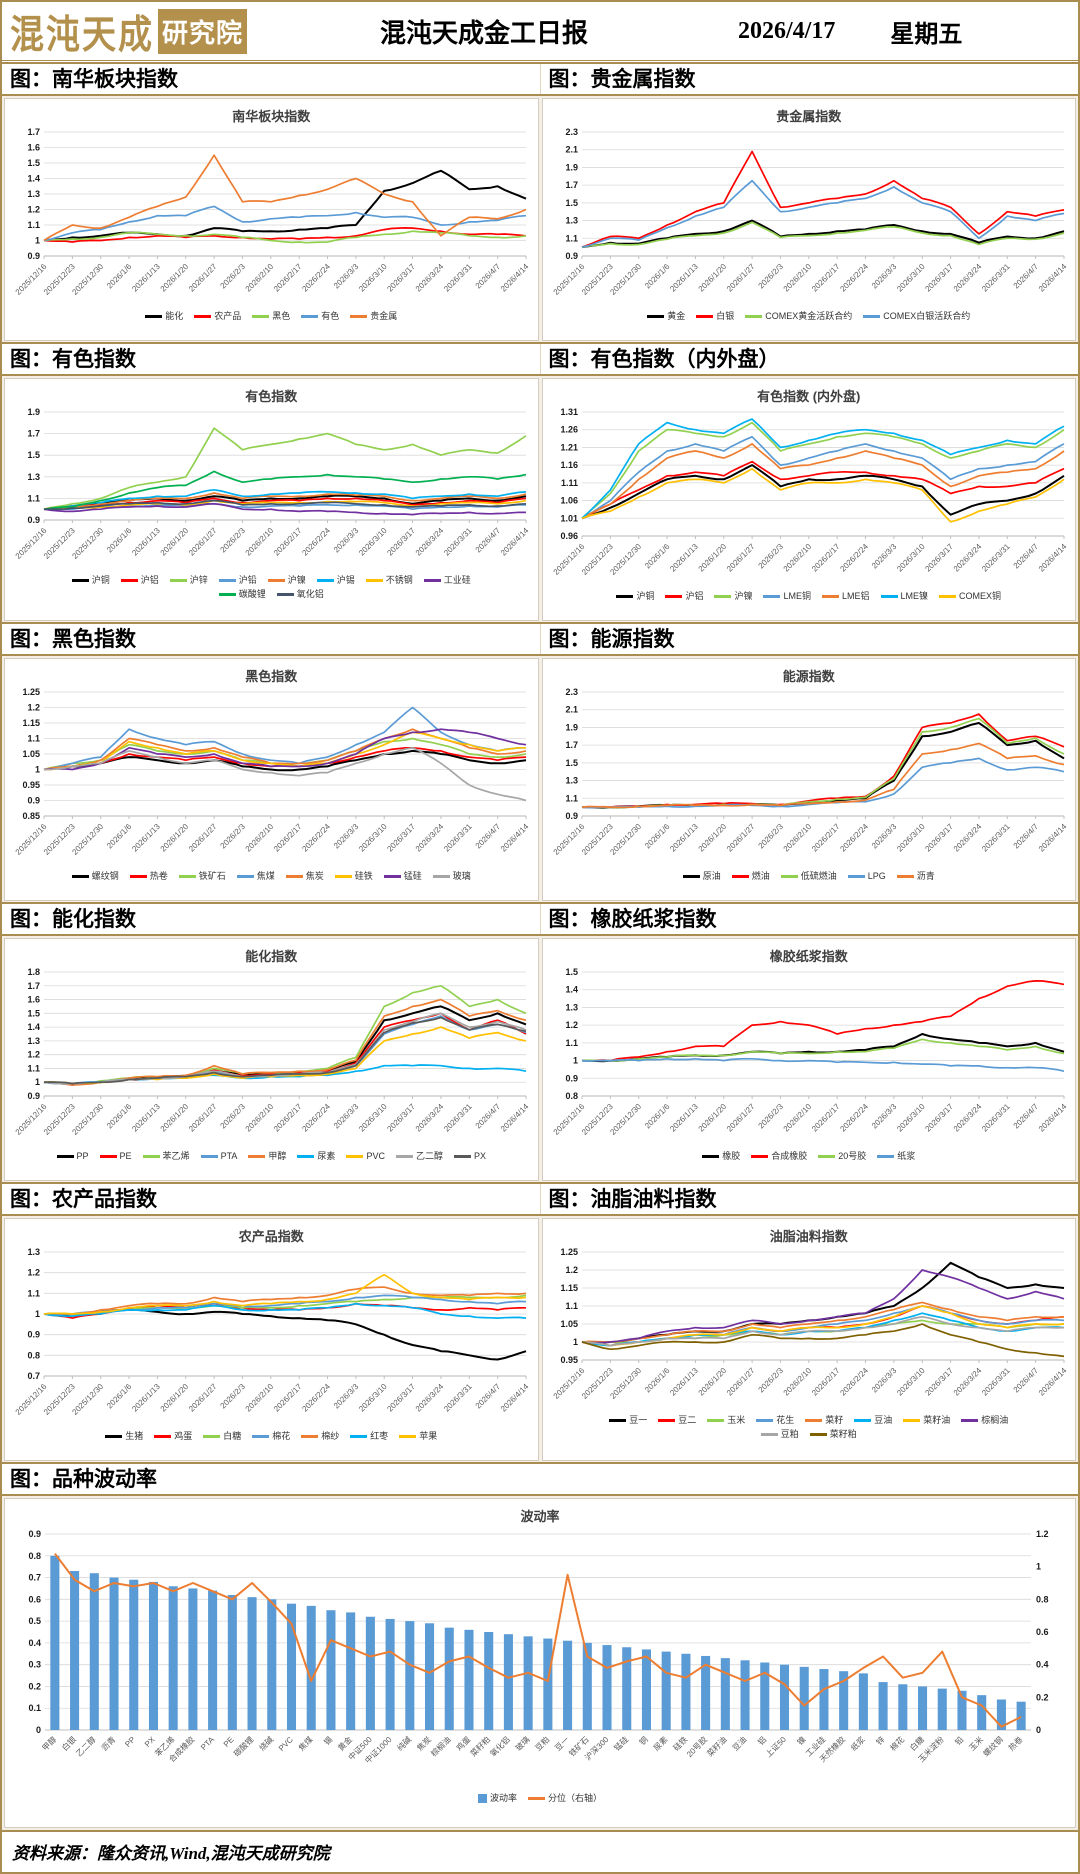 Image resolution: width=1080 pixels, height=1874 pixels. What do you see at coordinates (404, 1743) in the screenshot?
I see `svg-text: 纯碱` at bounding box center [404, 1743].